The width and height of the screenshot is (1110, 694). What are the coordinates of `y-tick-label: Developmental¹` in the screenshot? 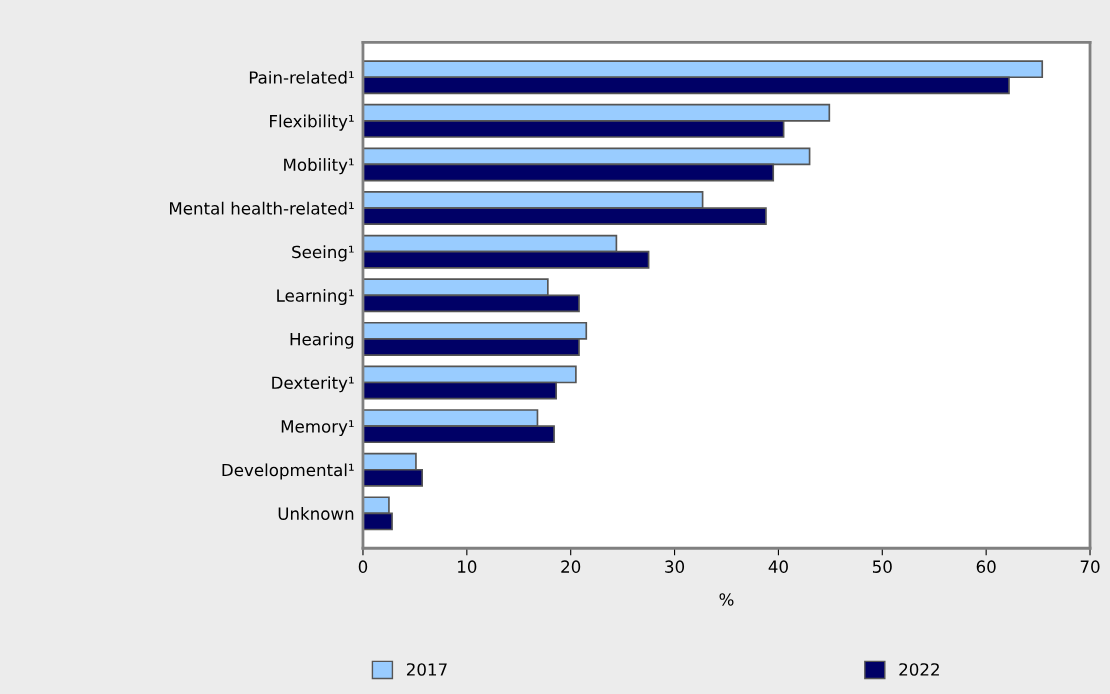 It's located at (288, 471).